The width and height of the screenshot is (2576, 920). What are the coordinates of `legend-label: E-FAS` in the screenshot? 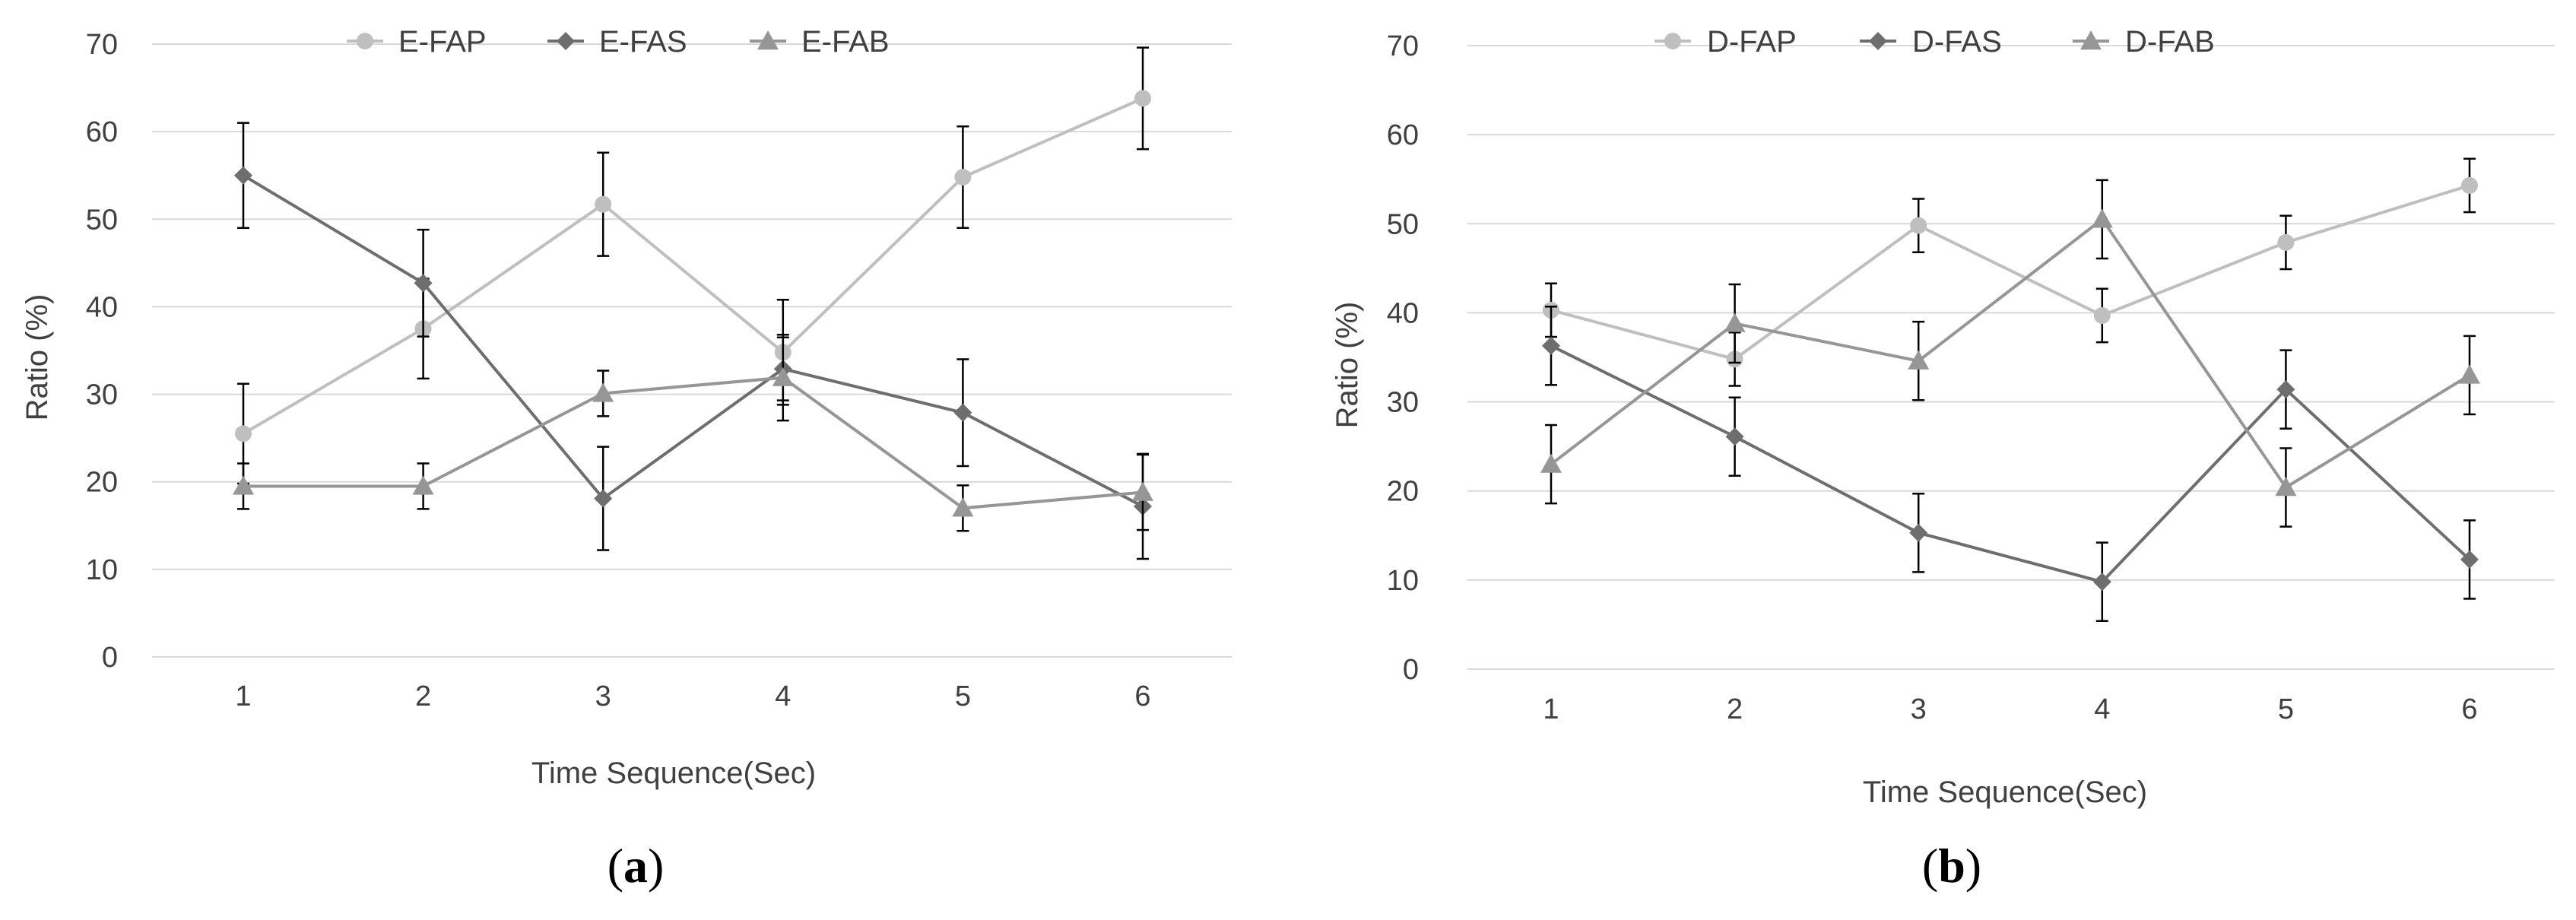 It's located at (643, 42).